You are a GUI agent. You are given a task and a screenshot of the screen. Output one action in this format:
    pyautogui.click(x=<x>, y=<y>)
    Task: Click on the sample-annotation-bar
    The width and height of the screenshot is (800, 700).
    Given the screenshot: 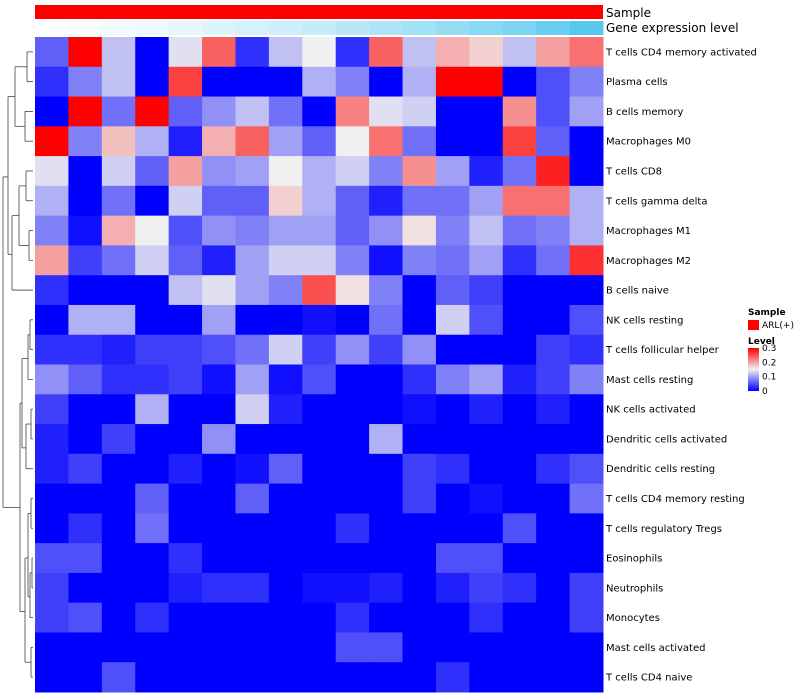 What is the action you would take?
    pyautogui.click(x=319, y=12)
    